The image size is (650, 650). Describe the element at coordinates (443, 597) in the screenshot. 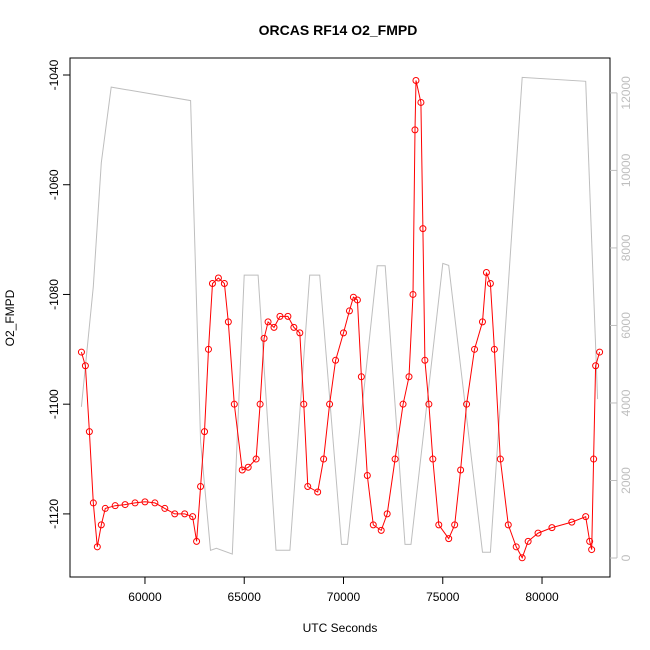

I see `x-tick-label: 75000` at that location.